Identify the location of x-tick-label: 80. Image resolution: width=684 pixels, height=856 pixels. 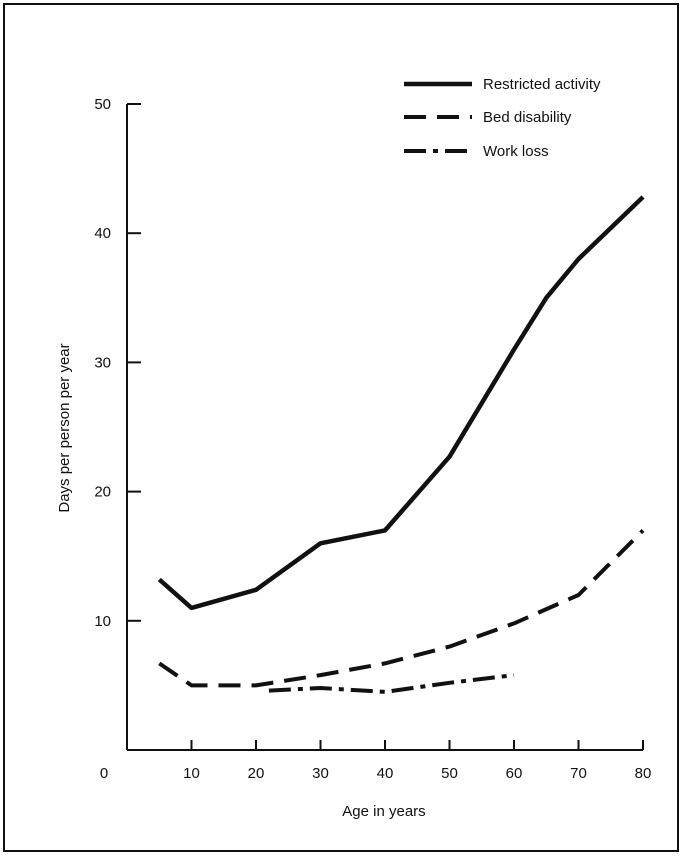
(643, 773).